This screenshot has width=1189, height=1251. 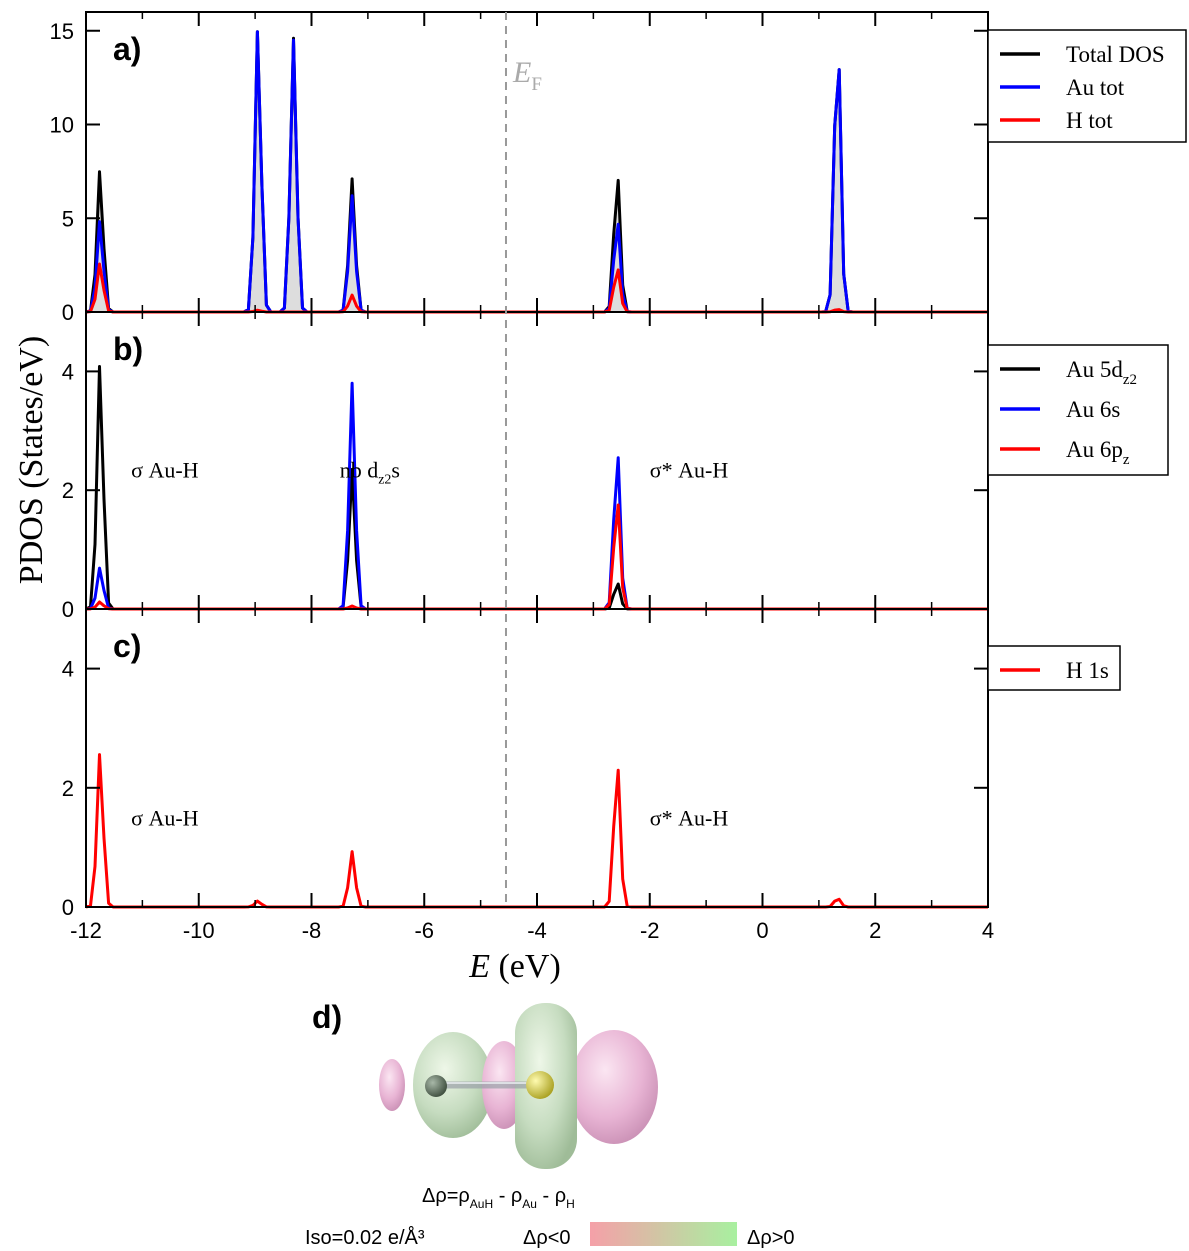 What do you see at coordinates (312, 930) in the screenshot?
I see `x-tick-label: -8` at bounding box center [312, 930].